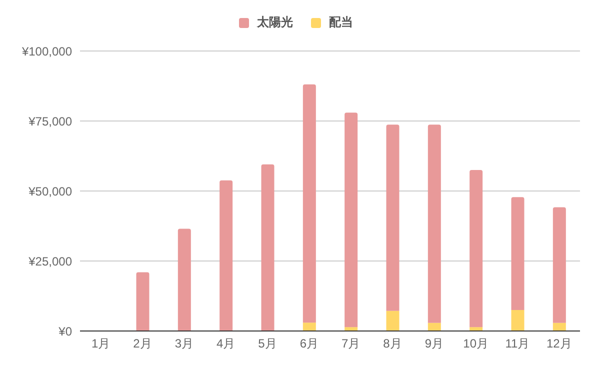  What do you see at coordinates (50, 261) in the screenshot?
I see `y-tick-label: ¥25,000` at bounding box center [50, 261].